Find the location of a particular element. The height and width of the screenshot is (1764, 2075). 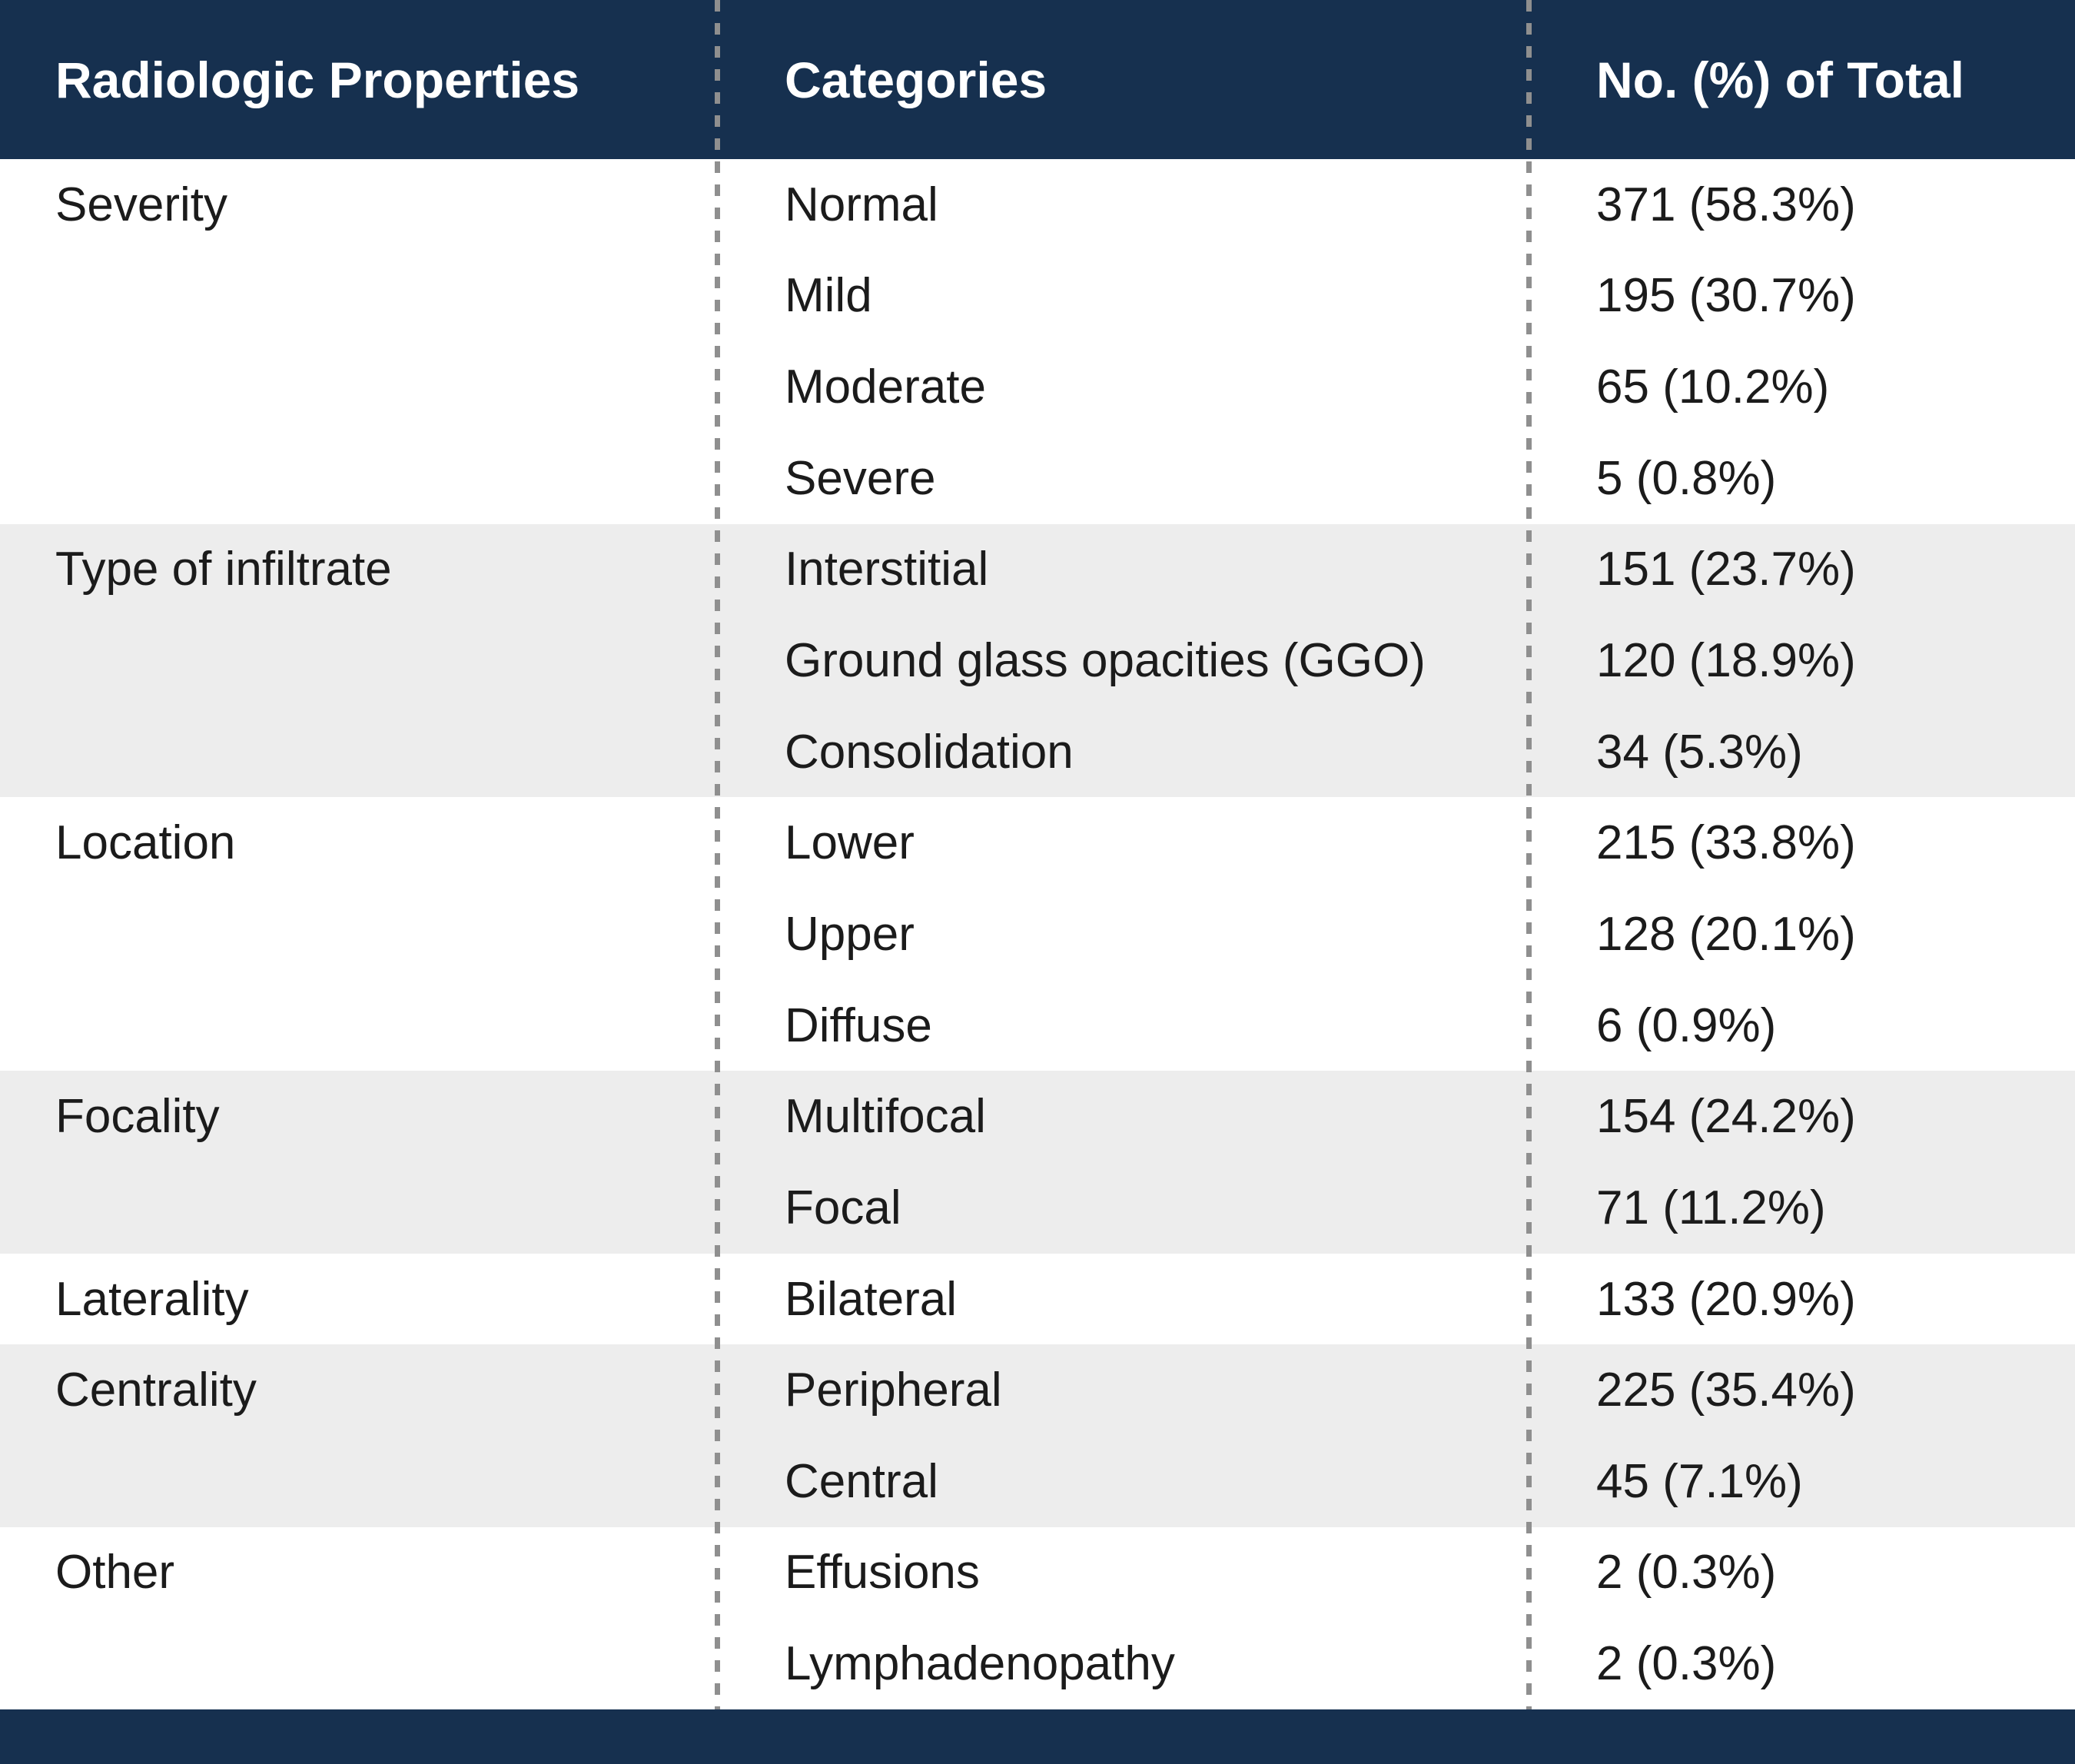

value-cell: 195 (30.7%) is located at coordinates (1726, 296).